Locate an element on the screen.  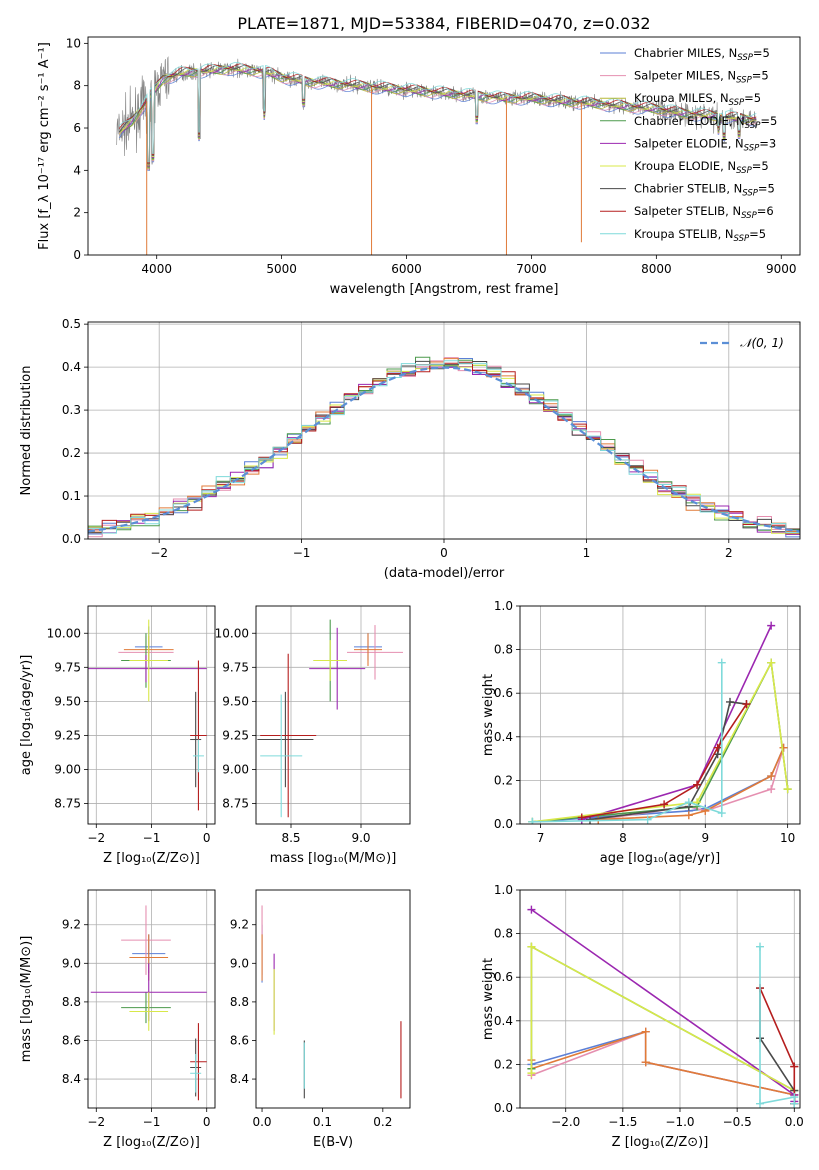
x-axis-label: (data-model)/error is located at coordinates (444, 573).